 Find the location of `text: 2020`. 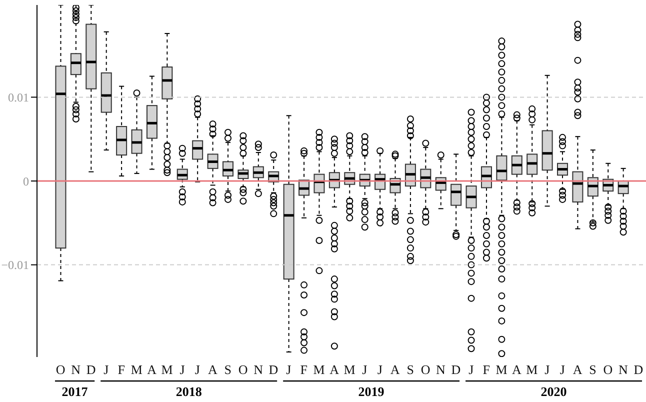

text: 2020 is located at coordinates (553, 391).